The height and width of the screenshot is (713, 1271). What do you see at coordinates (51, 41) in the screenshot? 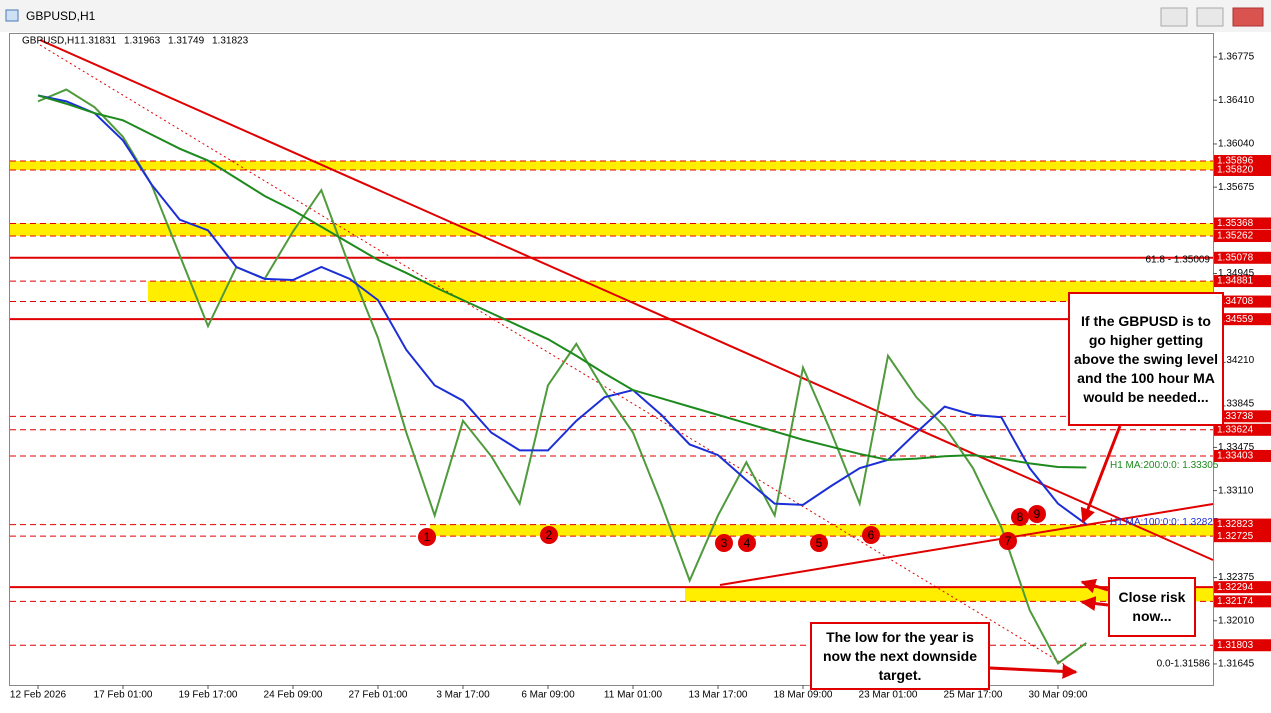
I see `symbol-label: GBPUSD,H1` at bounding box center [51, 41].